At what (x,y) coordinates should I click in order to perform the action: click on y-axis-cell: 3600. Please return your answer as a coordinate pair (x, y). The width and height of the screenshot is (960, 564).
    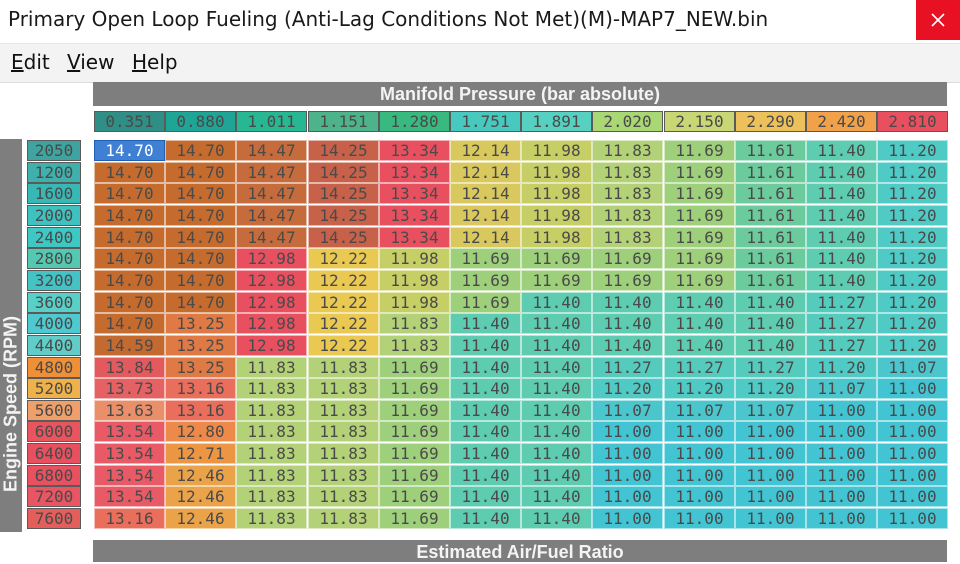
    Looking at the image, I should click on (54, 302).